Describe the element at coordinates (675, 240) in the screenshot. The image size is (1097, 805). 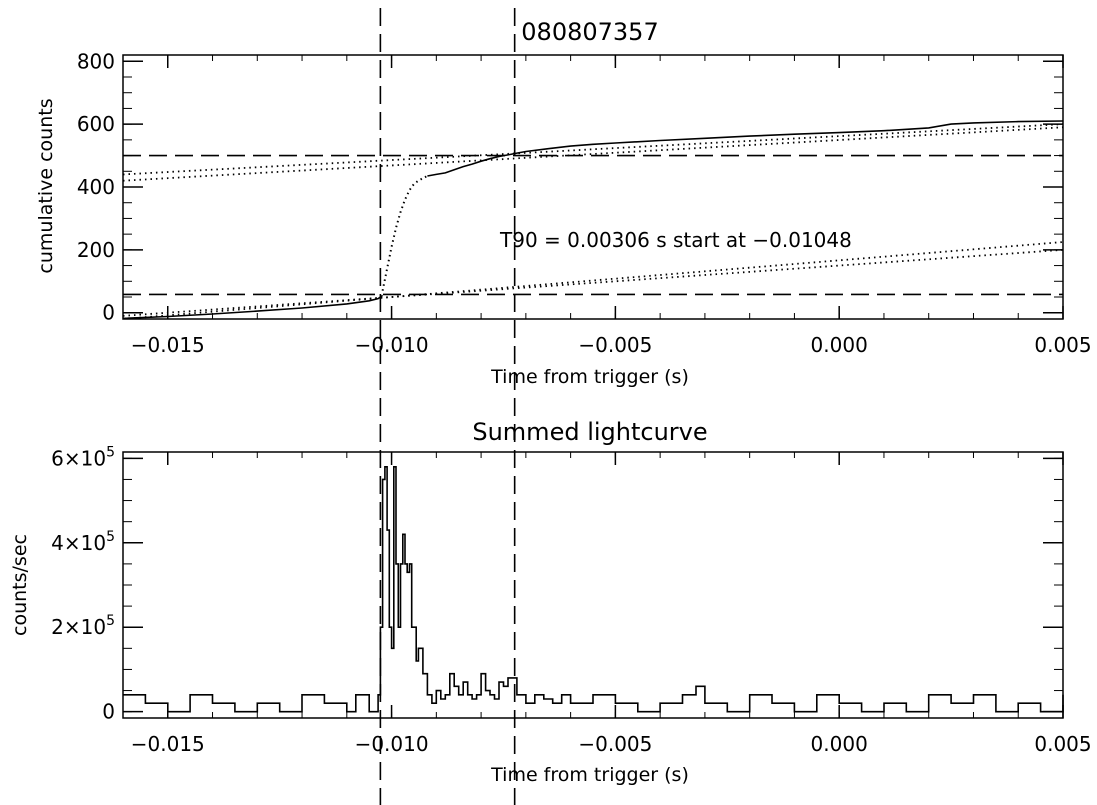
I see `t90-annotation: T90 = 0.00306 s start at −0.01048` at that location.